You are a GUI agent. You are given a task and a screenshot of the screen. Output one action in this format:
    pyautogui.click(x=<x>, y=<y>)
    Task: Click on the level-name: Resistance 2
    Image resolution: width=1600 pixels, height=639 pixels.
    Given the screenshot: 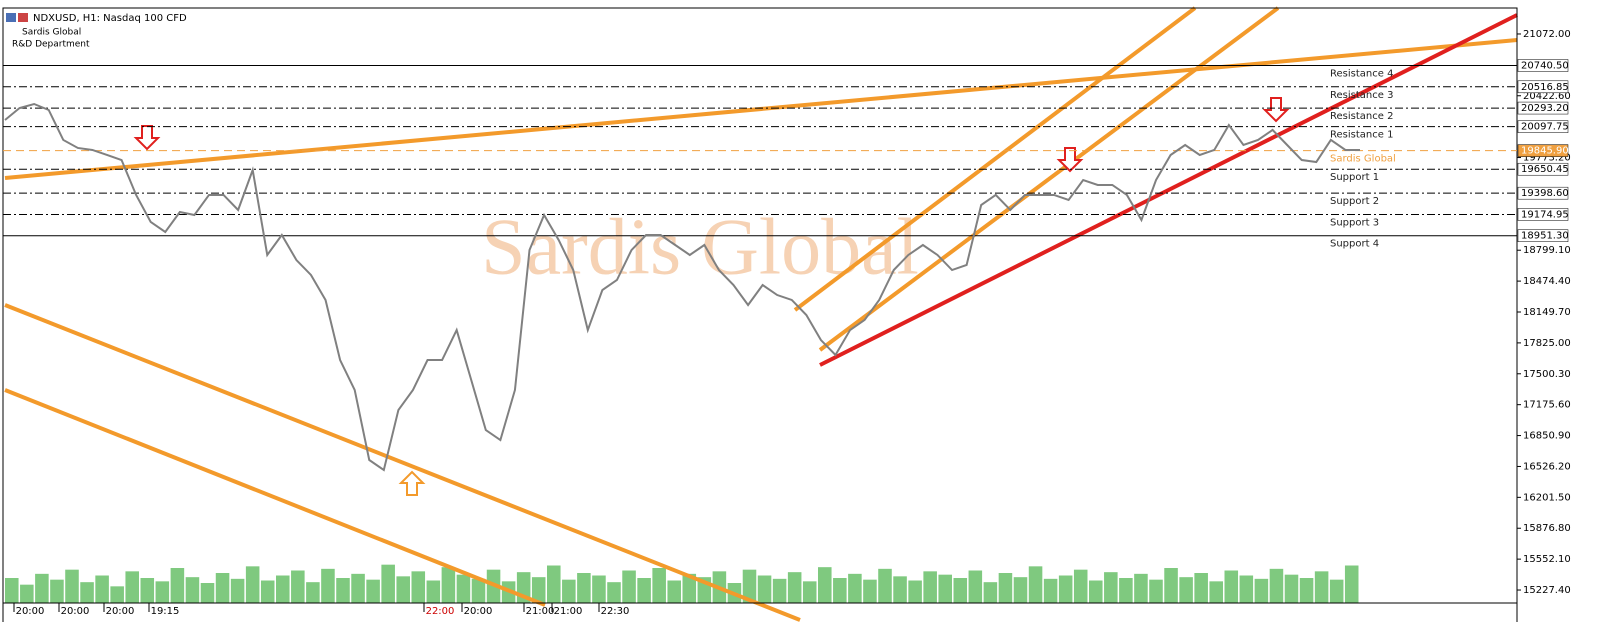 What is the action you would take?
    pyautogui.click(x=1361, y=116)
    